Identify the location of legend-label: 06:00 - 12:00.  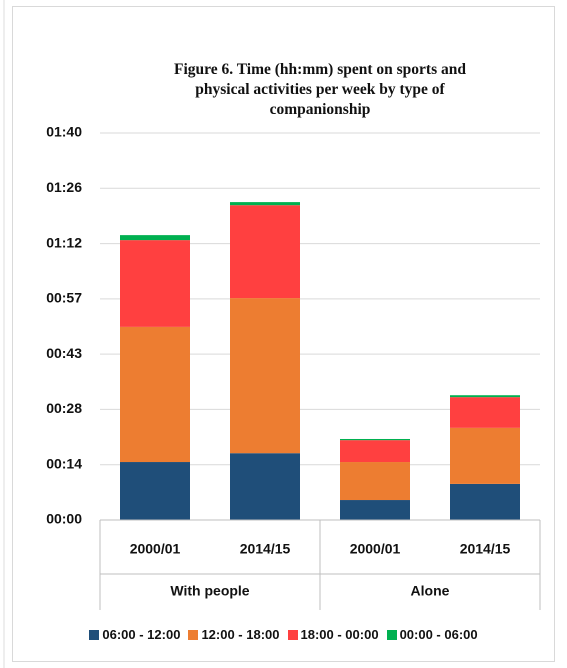
(141, 634).